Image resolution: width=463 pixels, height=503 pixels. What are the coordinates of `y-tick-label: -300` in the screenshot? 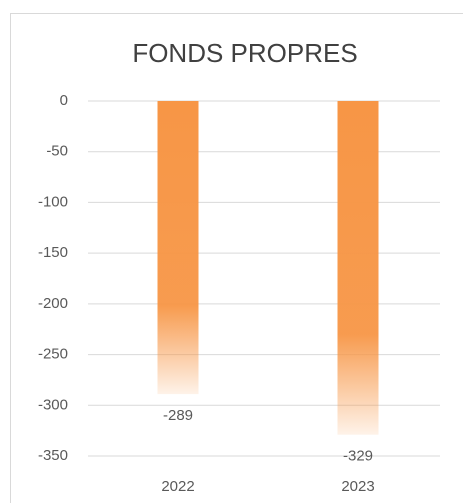 It's located at (53, 404).